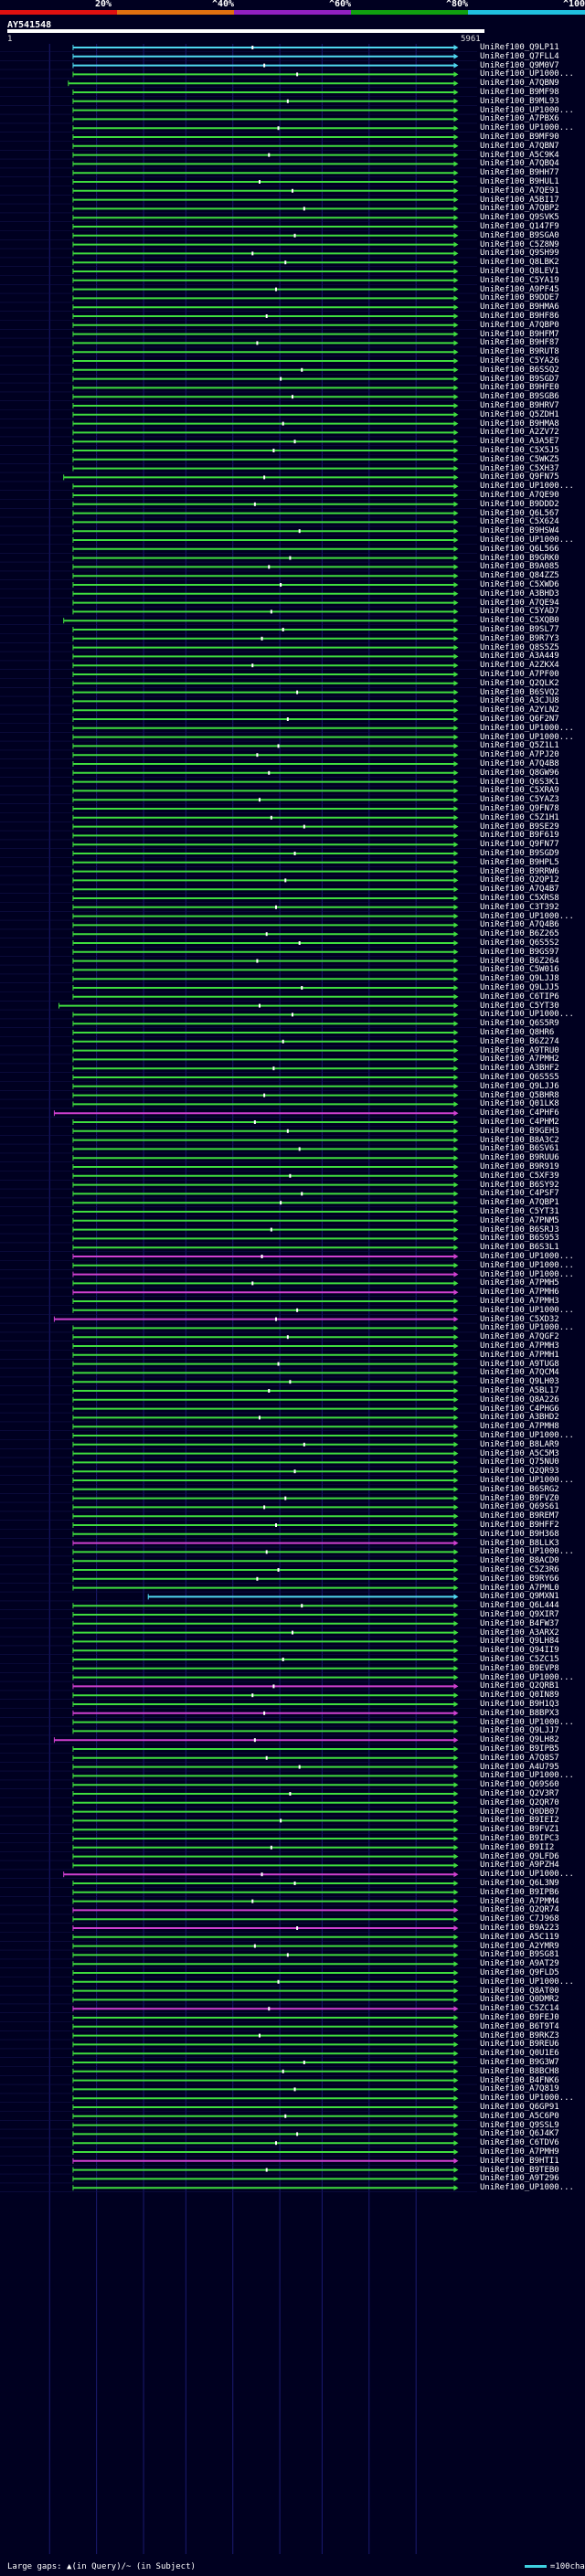 The image size is (585, 2576). I want to click on hit-label: UniRef100_Q9LFD6, so click(519, 1856).